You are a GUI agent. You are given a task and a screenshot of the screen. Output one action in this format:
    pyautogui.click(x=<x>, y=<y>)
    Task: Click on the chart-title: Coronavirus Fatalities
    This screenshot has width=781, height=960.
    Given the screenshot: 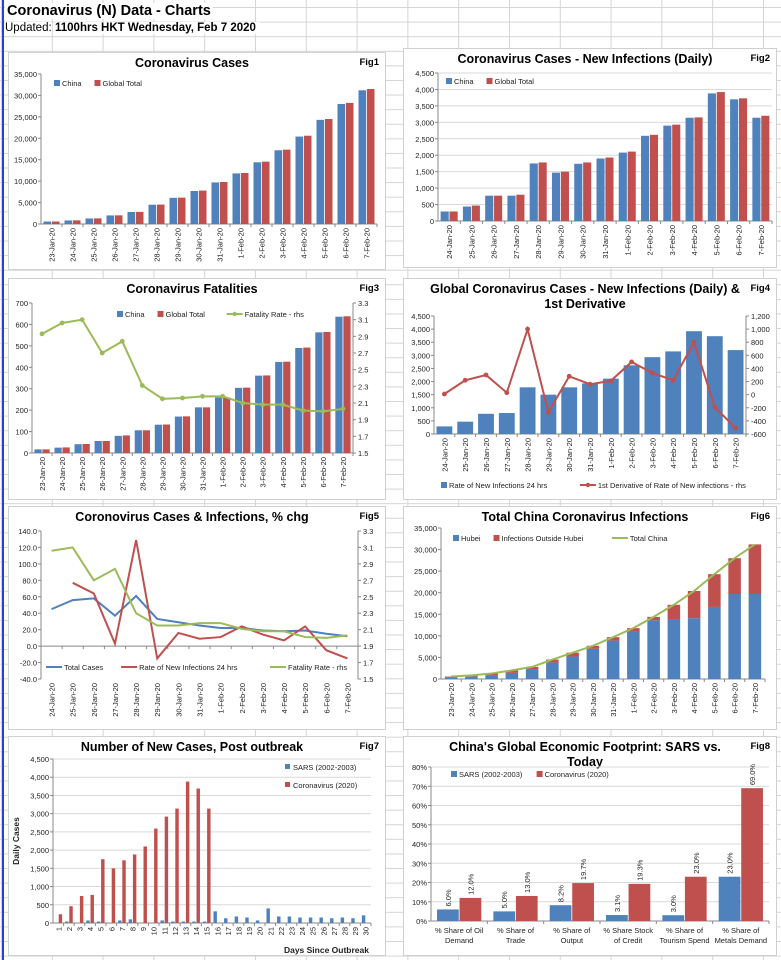 What is the action you would take?
    pyautogui.click(x=192, y=289)
    